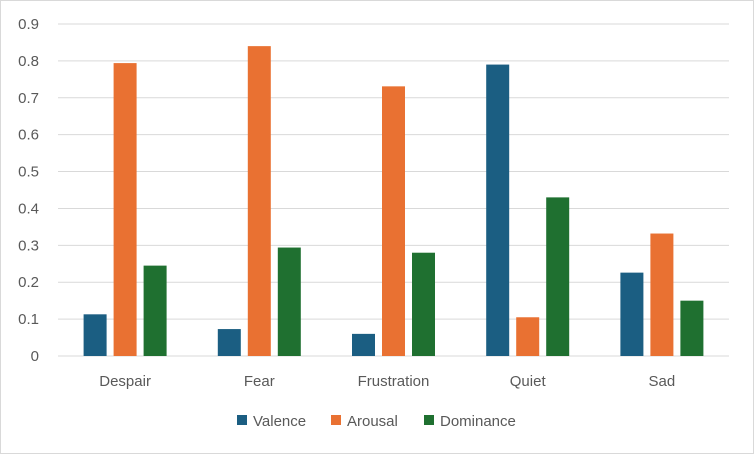  I want to click on y-tick-label: 0.6, so click(28, 135).